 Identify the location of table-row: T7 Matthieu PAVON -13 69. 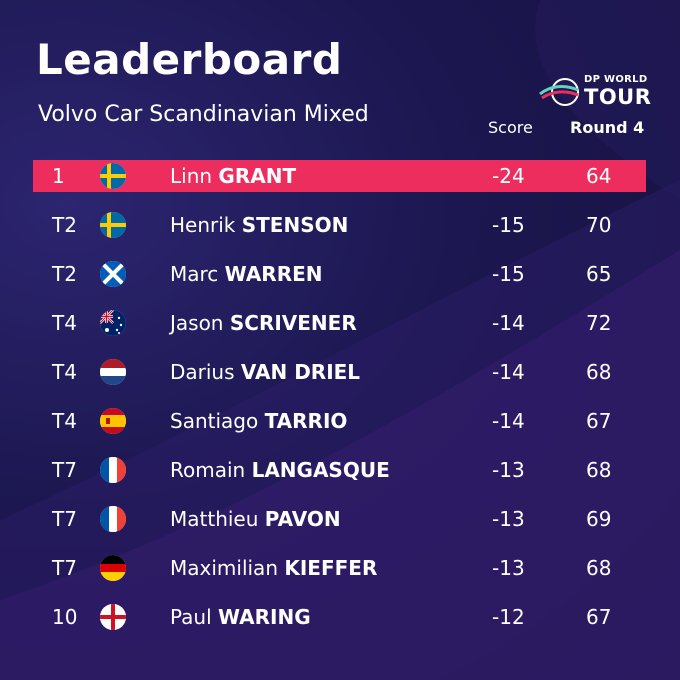
(340, 527).